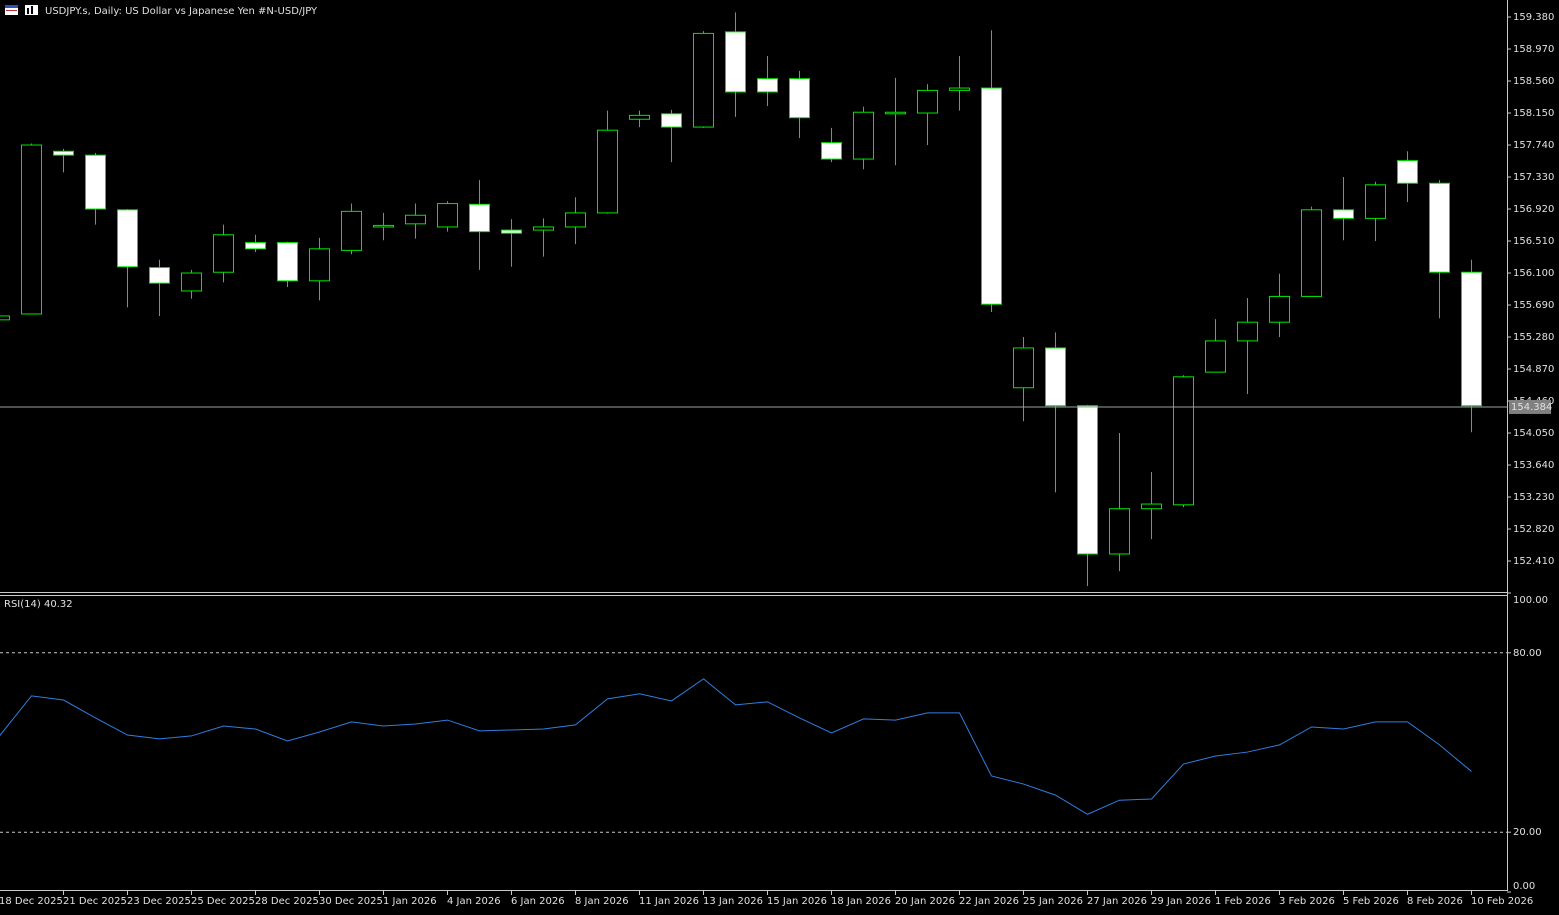 The image size is (1559, 915). Describe the element at coordinates (989, 901) in the screenshot. I see `x-tick-label: 22 Jan 2026` at that location.